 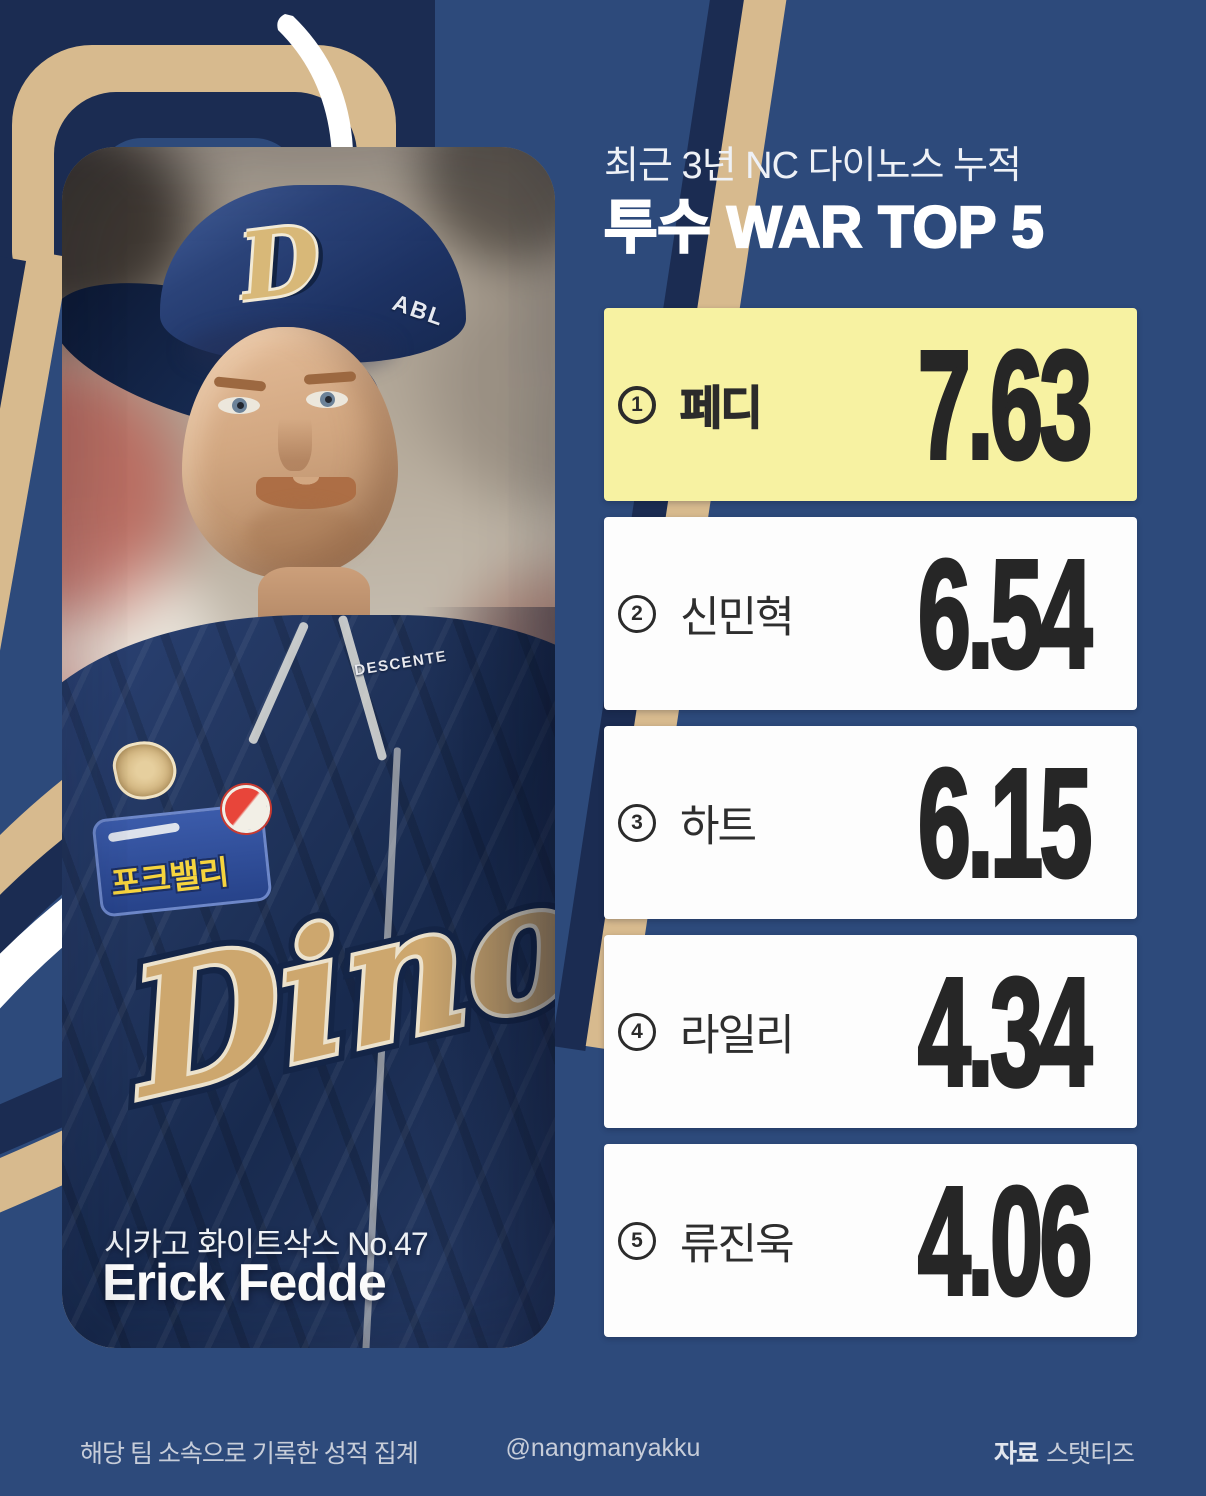 I want to click on footer-source-label: 자료, so click(x=1016, y=1454).